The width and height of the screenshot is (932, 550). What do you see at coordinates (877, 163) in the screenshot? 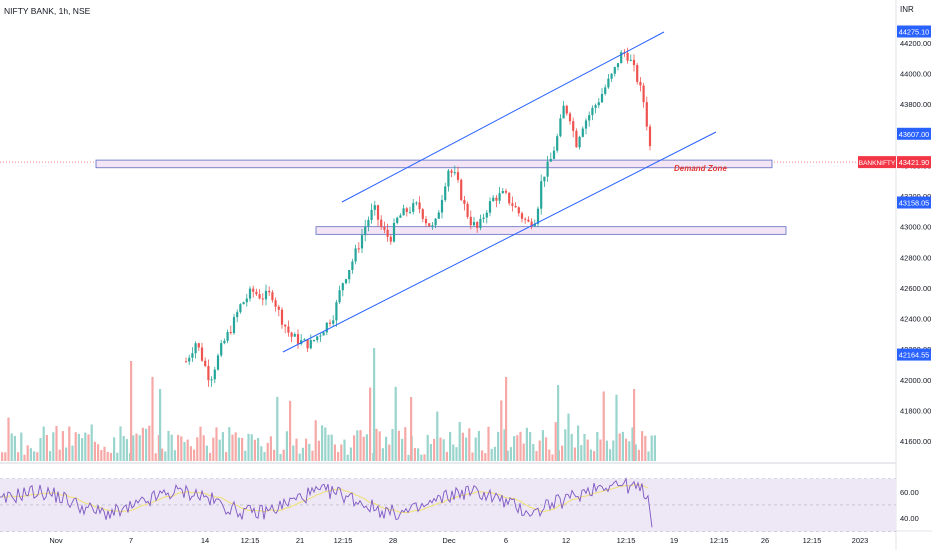
I see `symbol-badge-label: BANKNIFTY` at bounding box center [877, 163].